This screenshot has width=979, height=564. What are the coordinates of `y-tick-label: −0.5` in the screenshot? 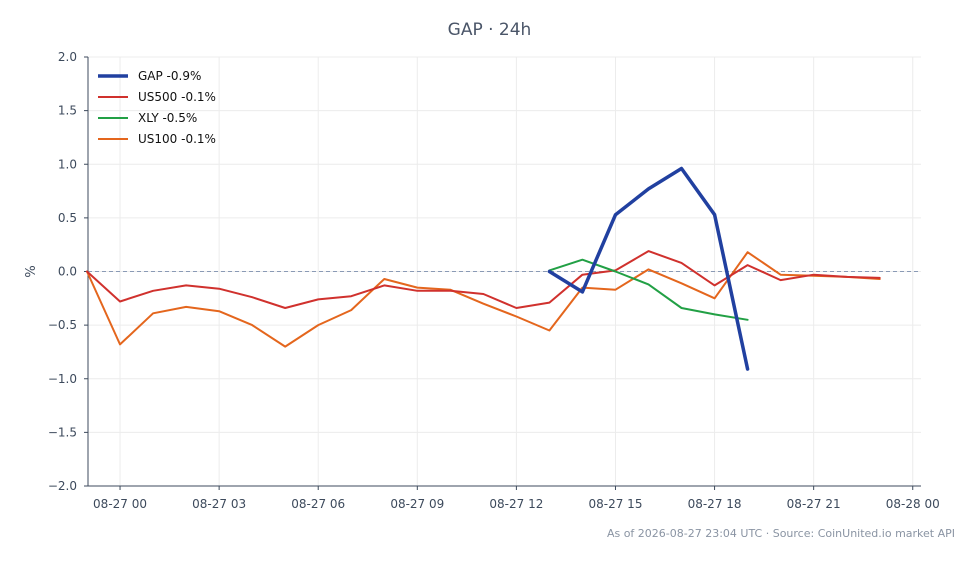 It's located at (62, 325).